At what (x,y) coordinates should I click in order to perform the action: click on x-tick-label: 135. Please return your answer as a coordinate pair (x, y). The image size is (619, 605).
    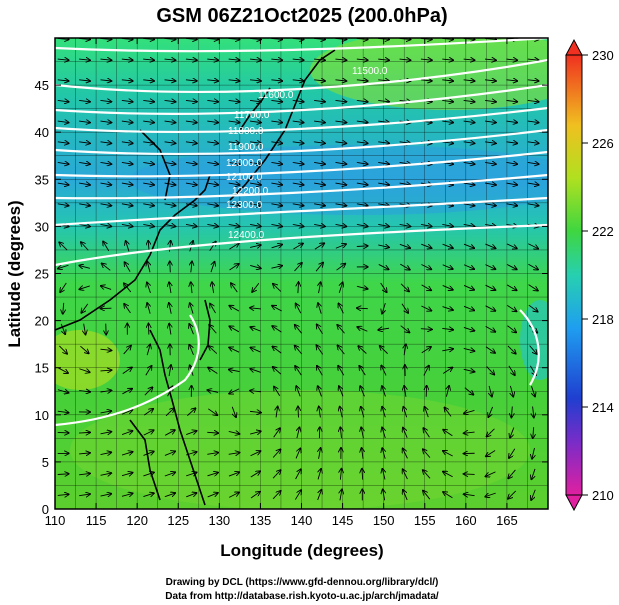
    Looking at the image, I should click on (261, 520).